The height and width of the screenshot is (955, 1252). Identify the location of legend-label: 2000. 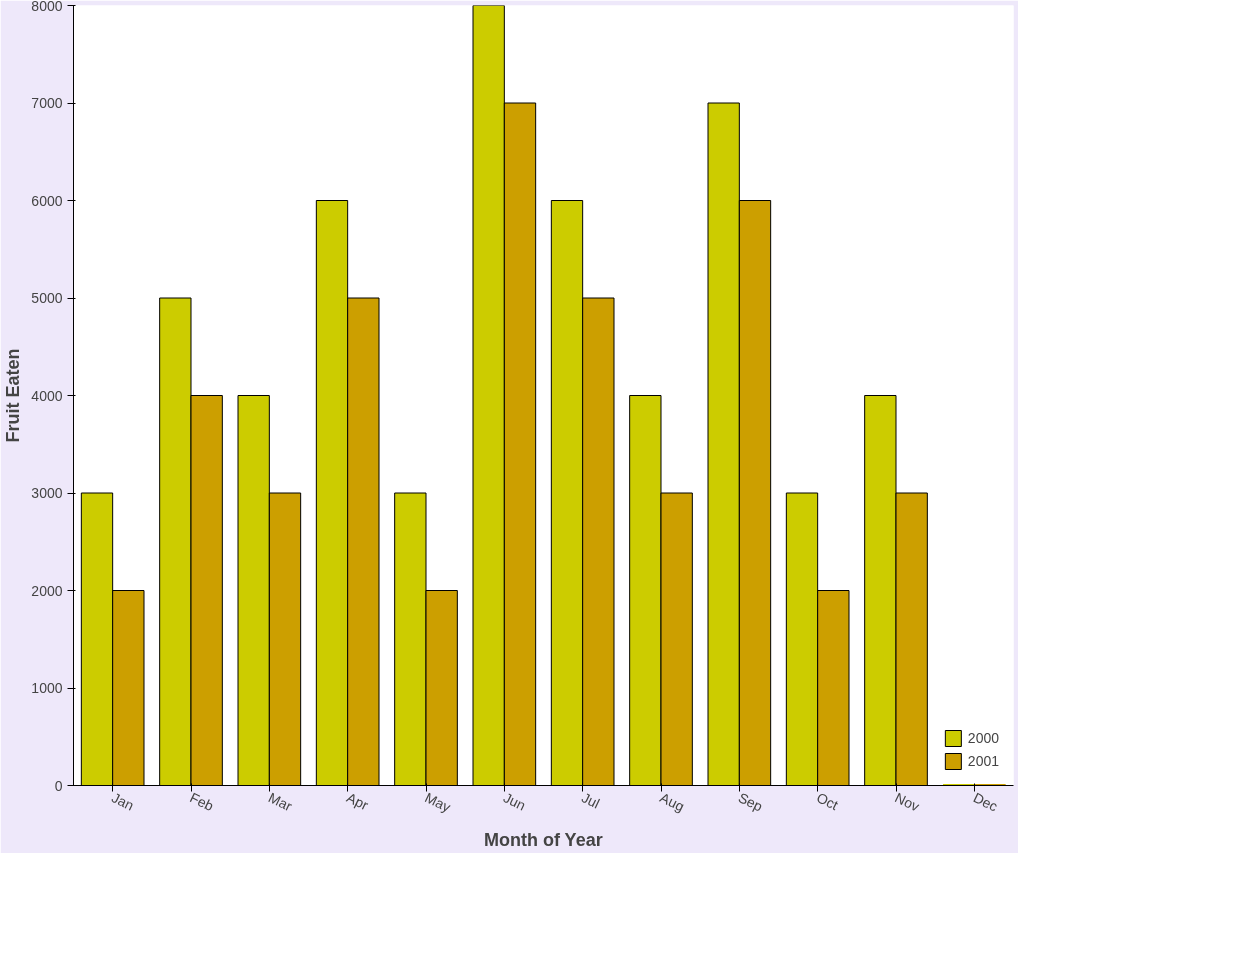
(983, 738).